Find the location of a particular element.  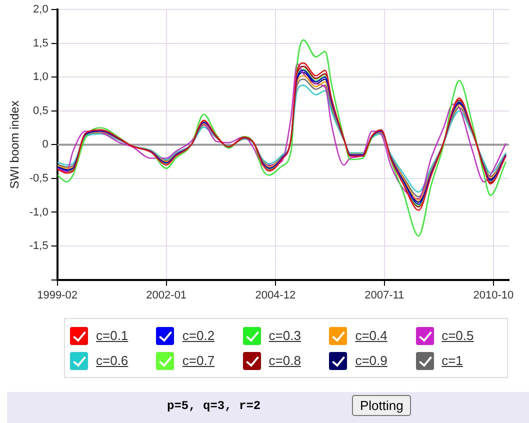

y-tick-label: 0,5 is located at coordinates (40, 110).